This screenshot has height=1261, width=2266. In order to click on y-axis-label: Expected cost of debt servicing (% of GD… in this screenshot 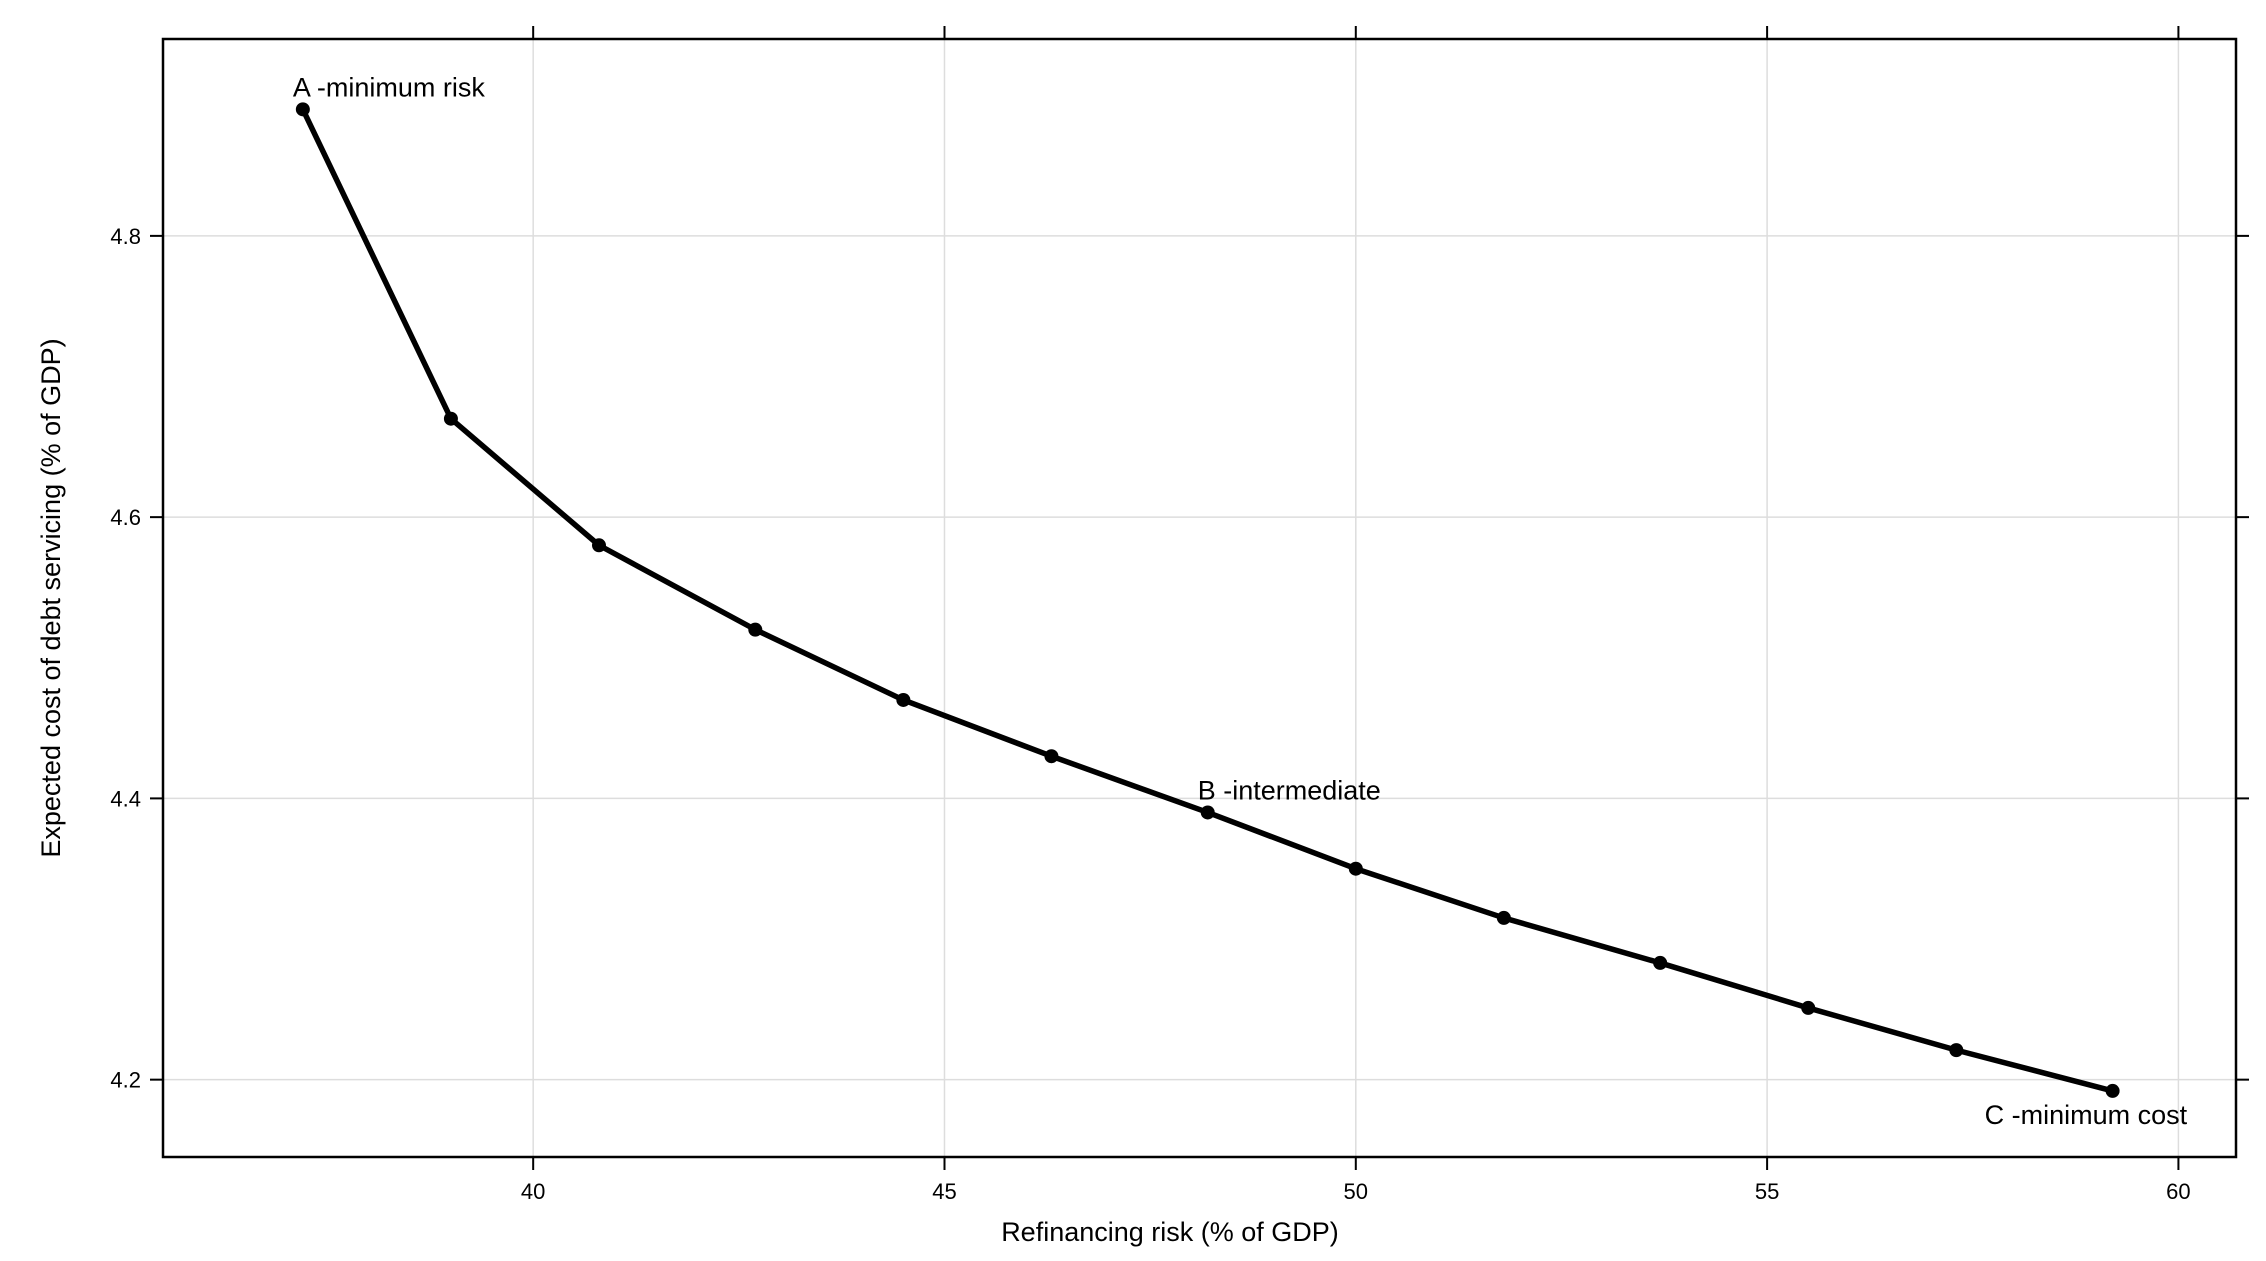, I will do `click(51, 597)`.